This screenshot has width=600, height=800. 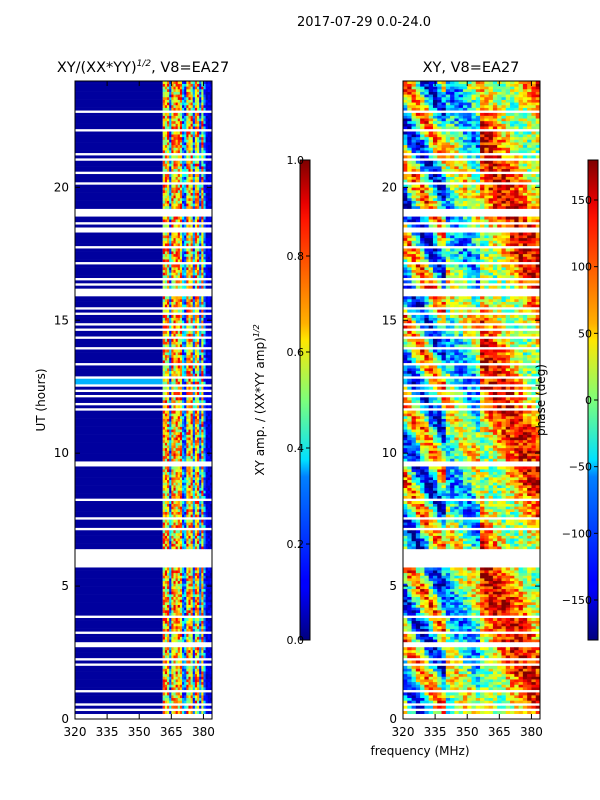 I want to click on phase-row, so click(x=471, y=683).